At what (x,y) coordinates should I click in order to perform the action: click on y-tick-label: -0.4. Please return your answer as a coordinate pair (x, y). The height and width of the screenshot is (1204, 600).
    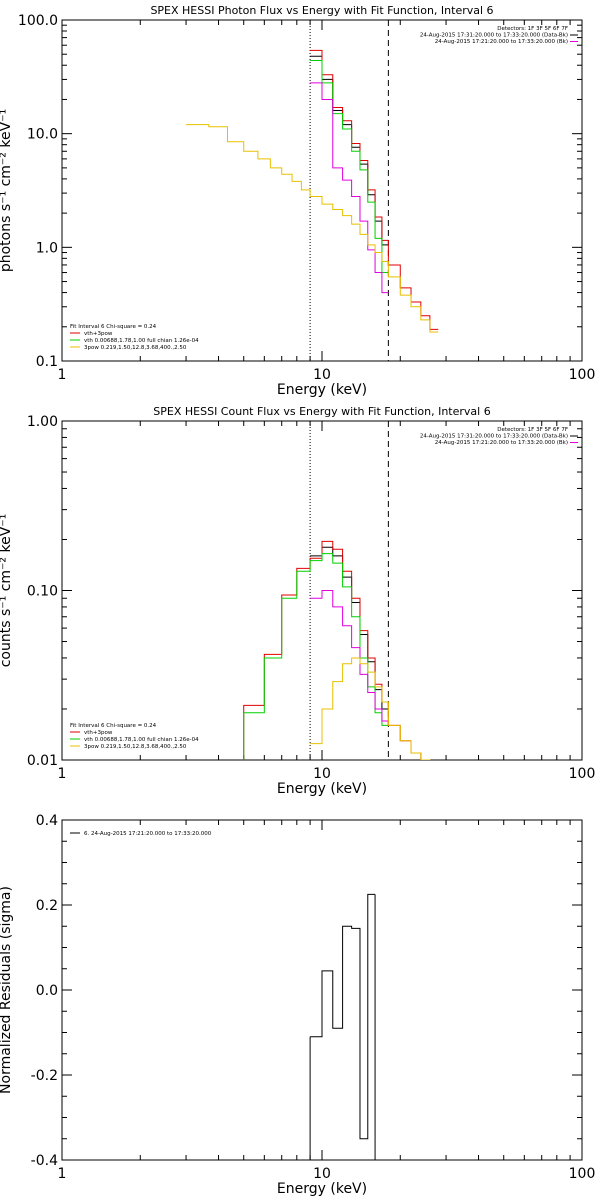
    Looking at the image, I should click on (44, 1161).